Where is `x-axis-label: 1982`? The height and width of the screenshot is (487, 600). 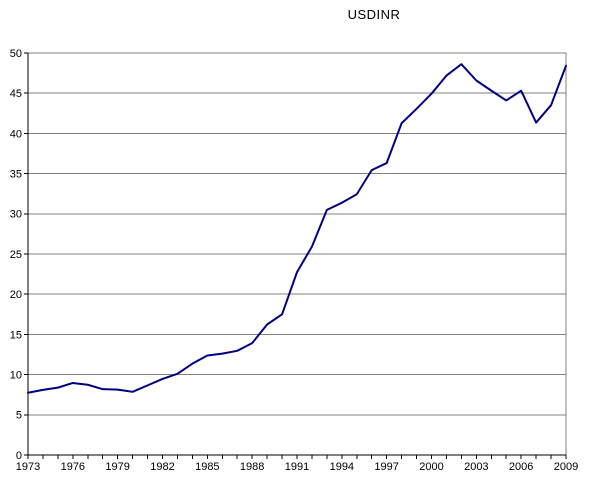
x-axis-label: 1982 is located at coordinates (162, 467).